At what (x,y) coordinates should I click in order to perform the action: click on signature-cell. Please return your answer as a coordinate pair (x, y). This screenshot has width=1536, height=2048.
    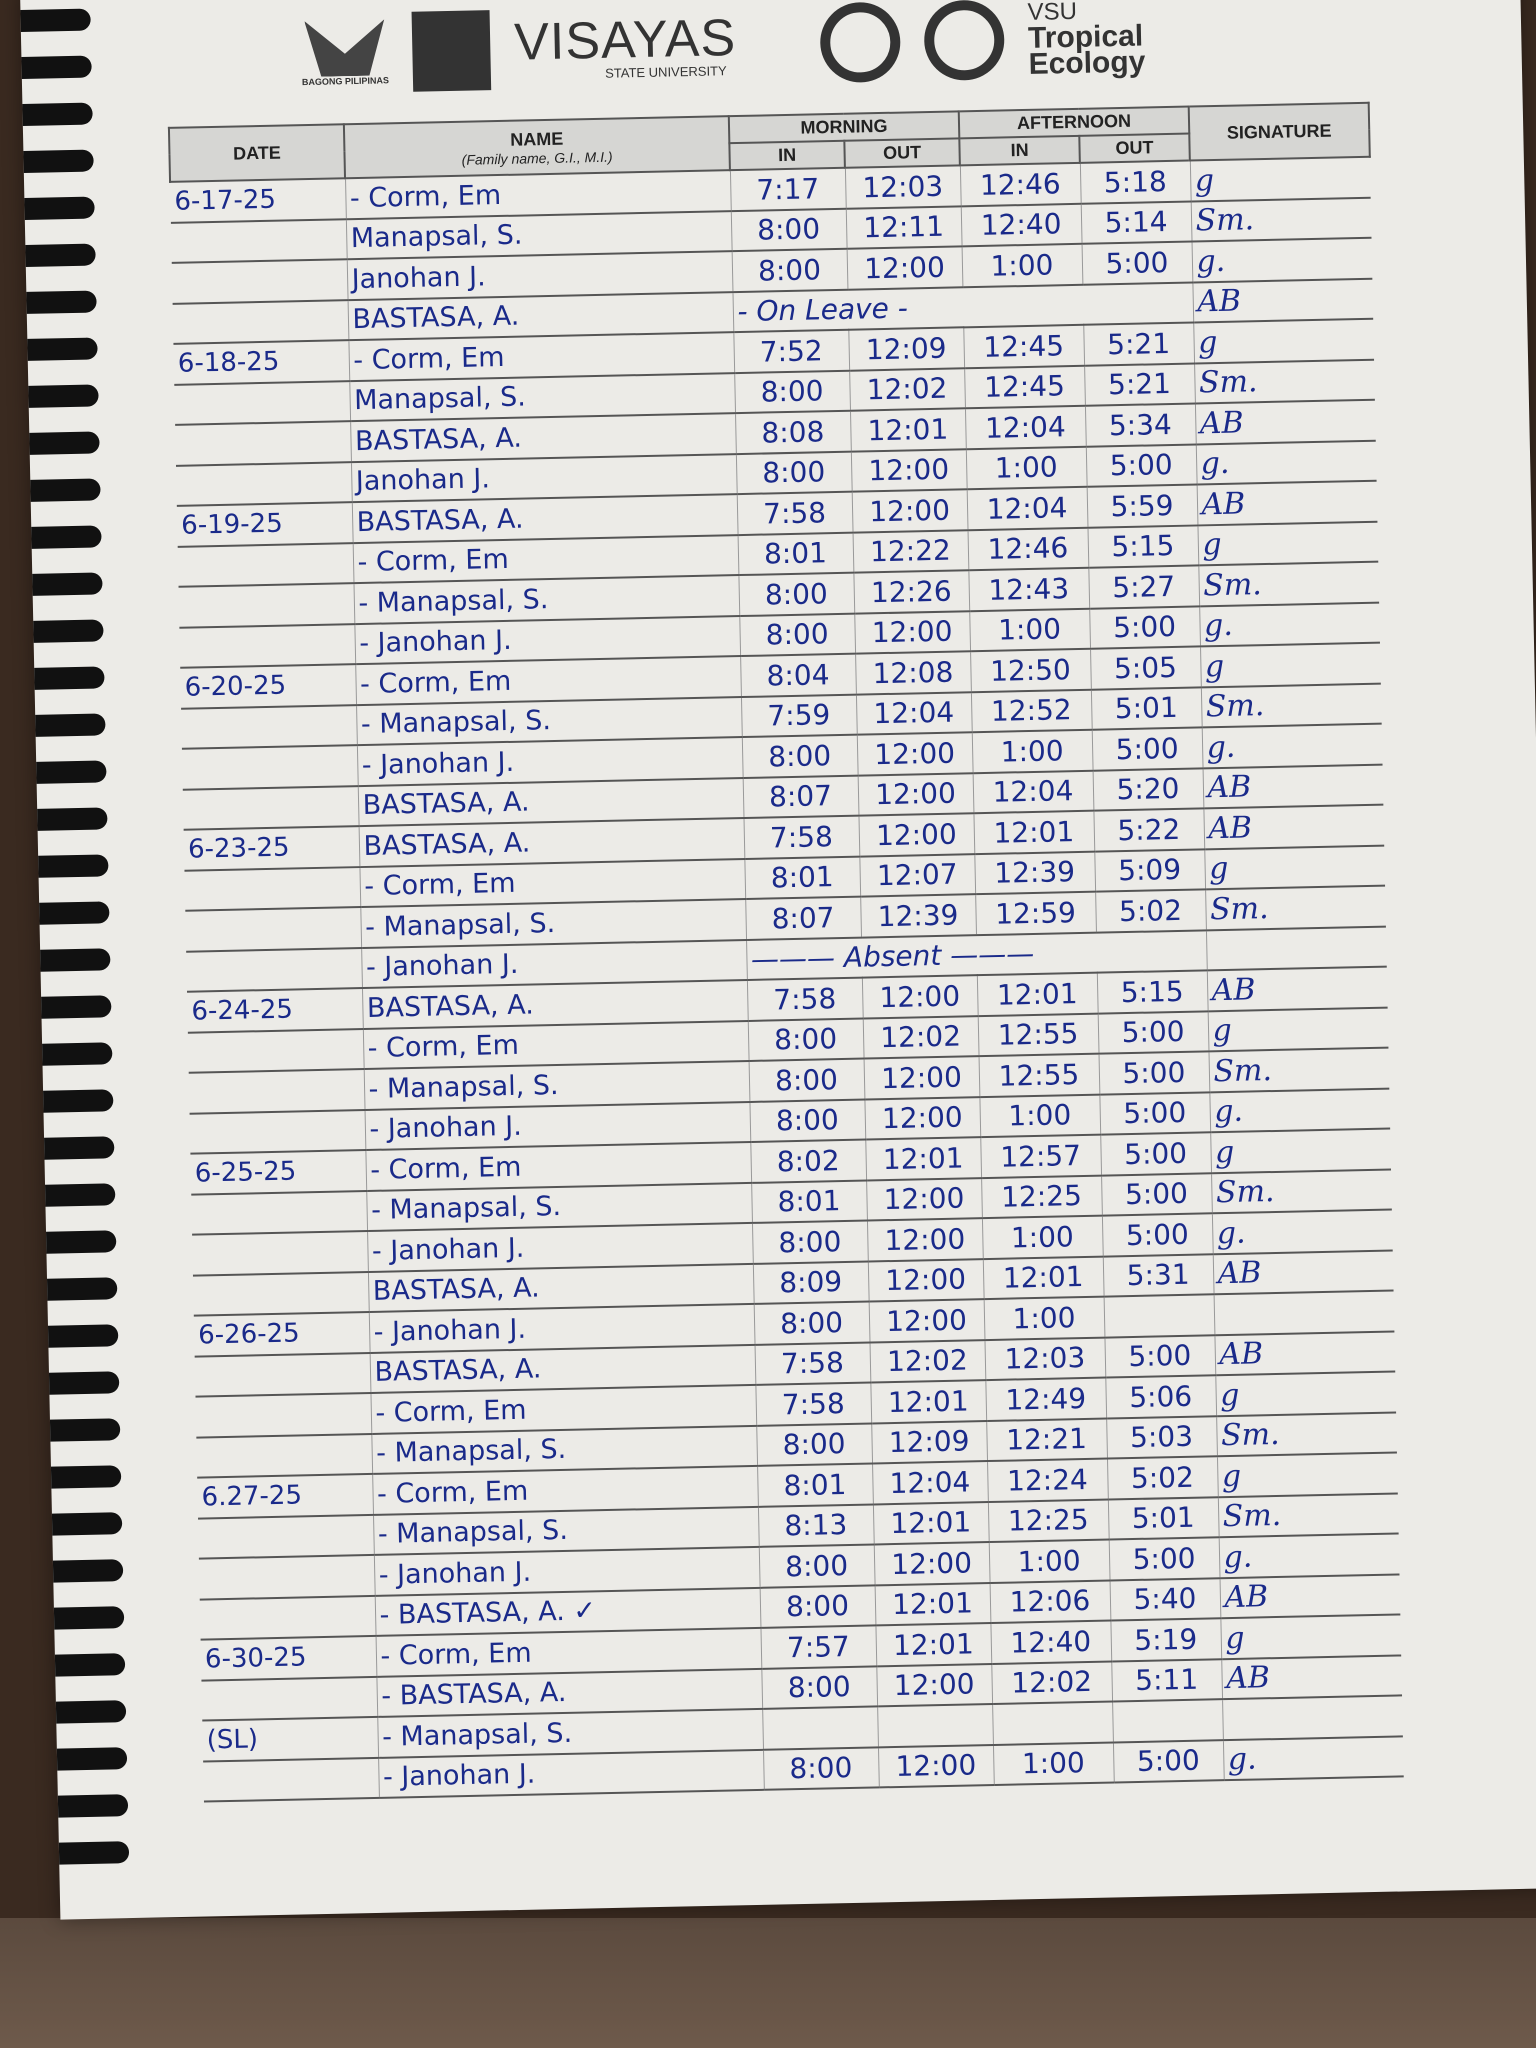
    Looking at the image, I should click on (1312, 1717).